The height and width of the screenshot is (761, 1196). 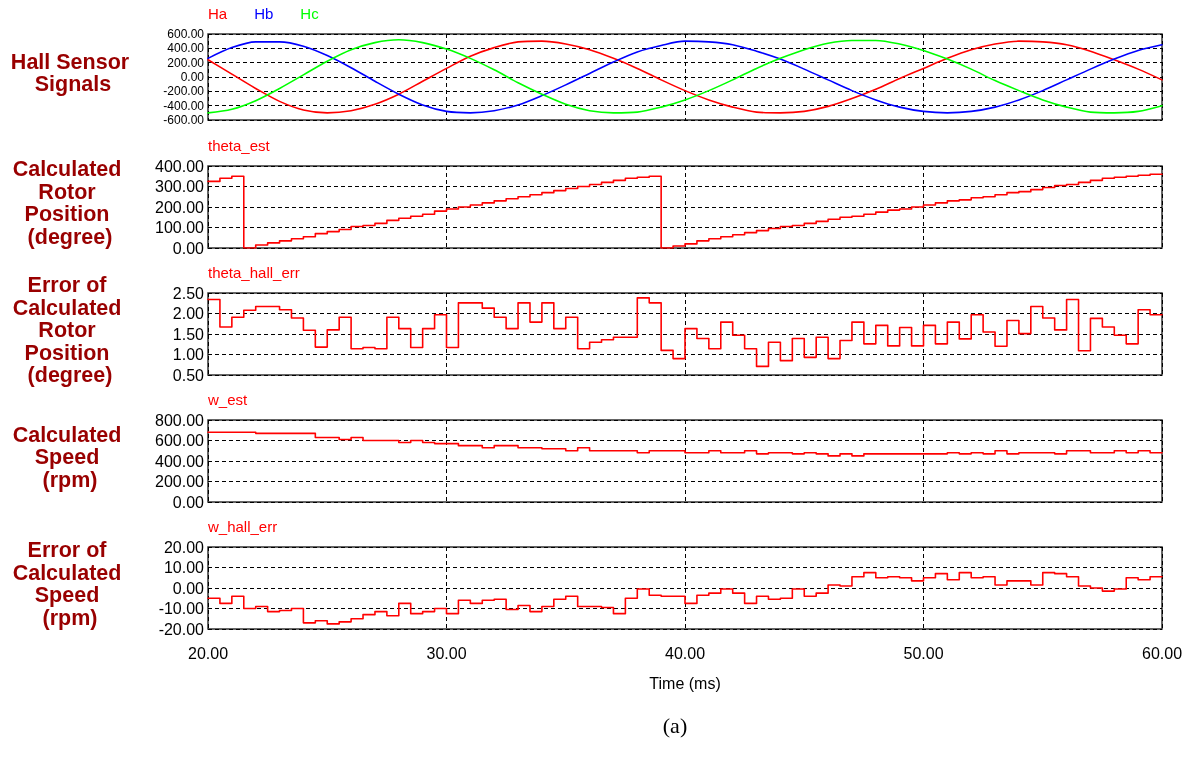 I want to click on y-tick-label: 300.00, so click(x=180, y=186).